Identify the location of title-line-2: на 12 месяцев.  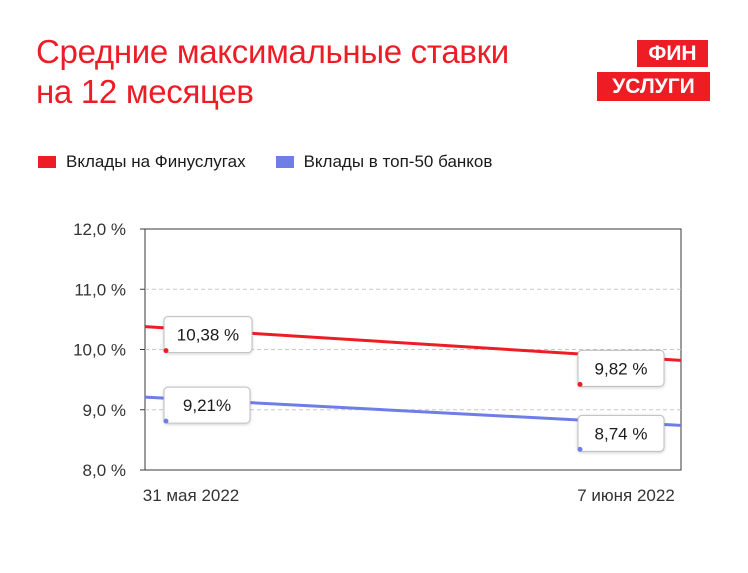
(145, 91).